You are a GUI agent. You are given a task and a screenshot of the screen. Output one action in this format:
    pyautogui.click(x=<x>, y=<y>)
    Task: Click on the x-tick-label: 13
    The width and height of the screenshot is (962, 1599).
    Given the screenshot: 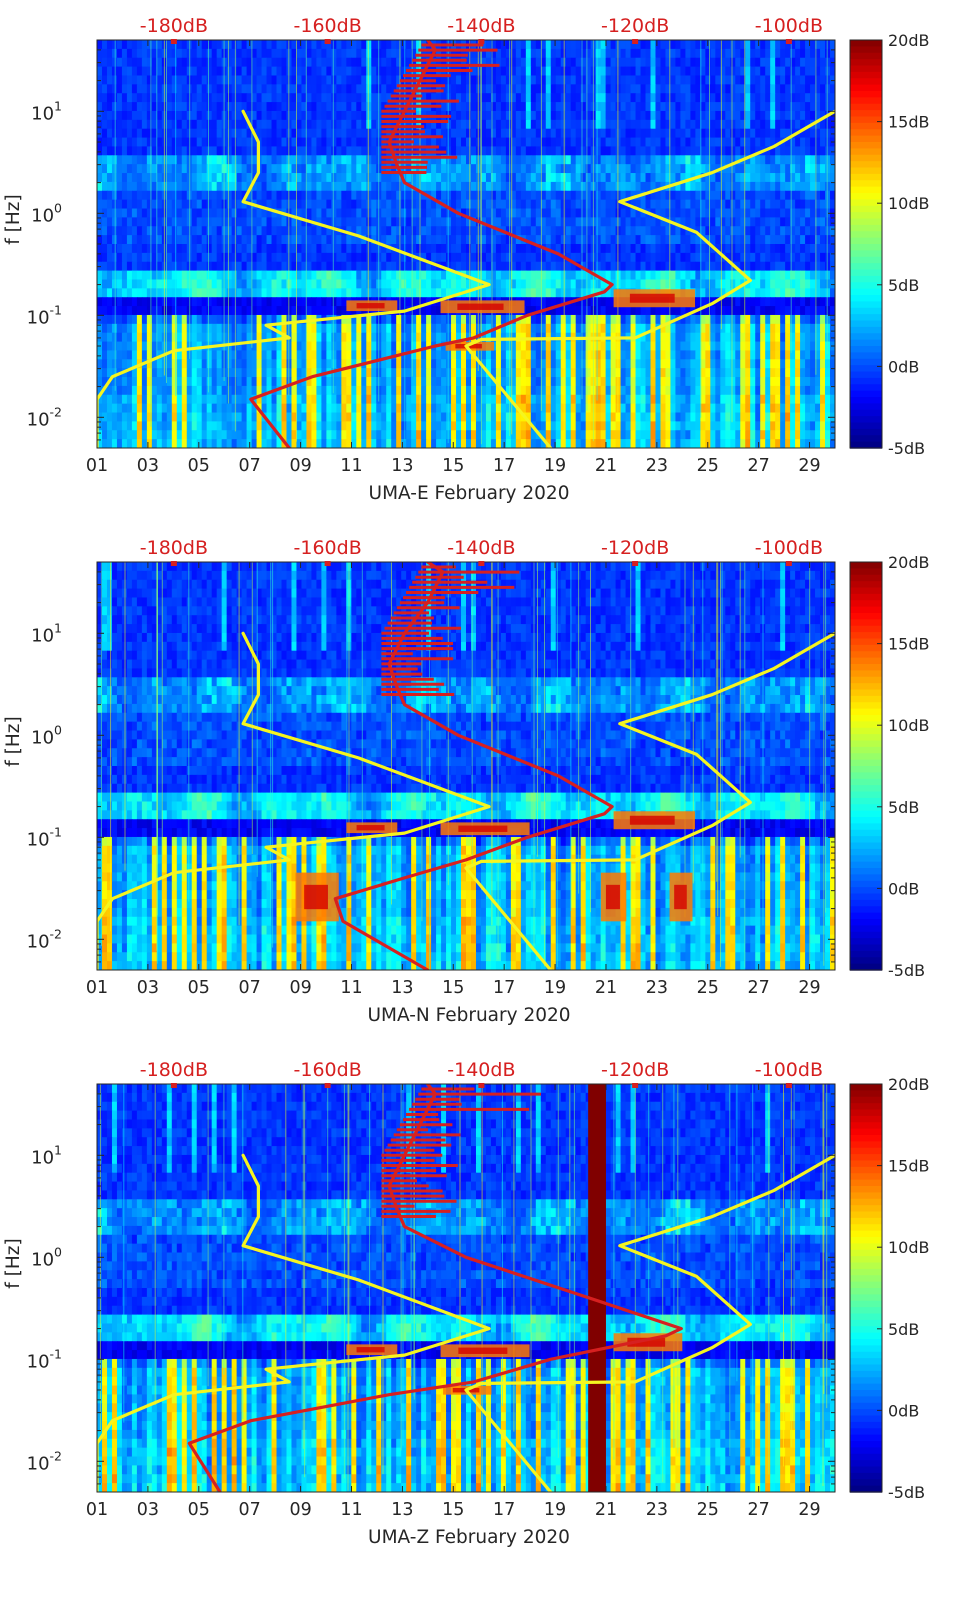 What is the action you would take?
    pyautogui.click(x=402, y=466)
    